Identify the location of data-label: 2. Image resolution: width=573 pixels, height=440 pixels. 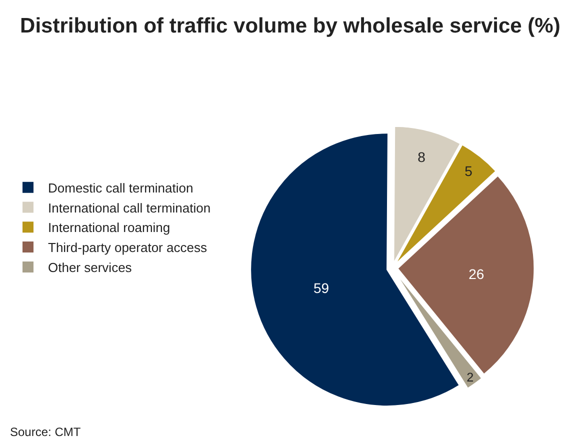
(470, 377).